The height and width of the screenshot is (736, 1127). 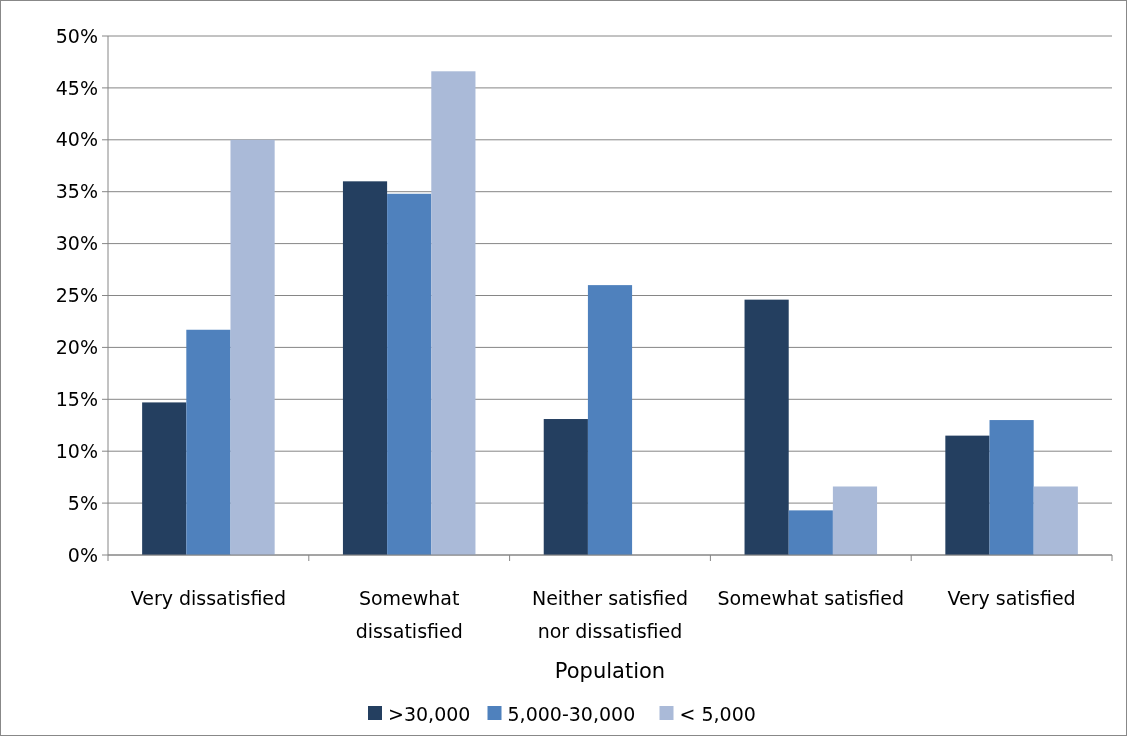 What do you see at coordinates (610, 614) in the screenshot?
I see `x-tick-label: Neither satisfied nor dissatisfied` at bounding box center [610, 614].